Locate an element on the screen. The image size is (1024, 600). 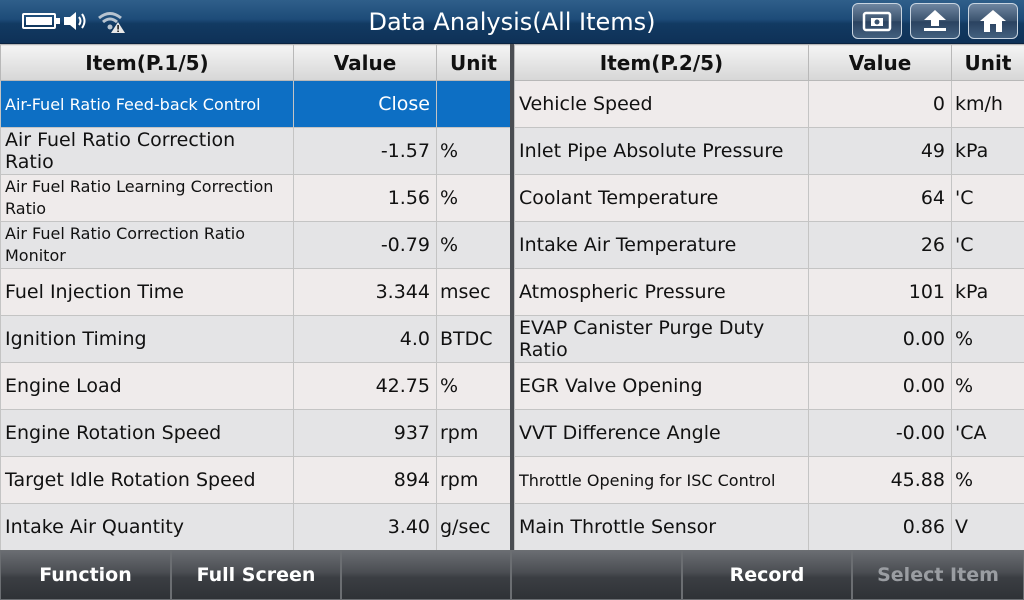
item-name: EVAP Canister Purge Duty Ratio is located at coordinates (661, 339).